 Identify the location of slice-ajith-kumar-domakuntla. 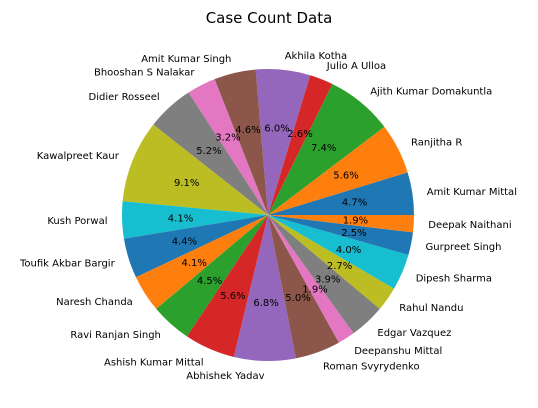
(326, 149).